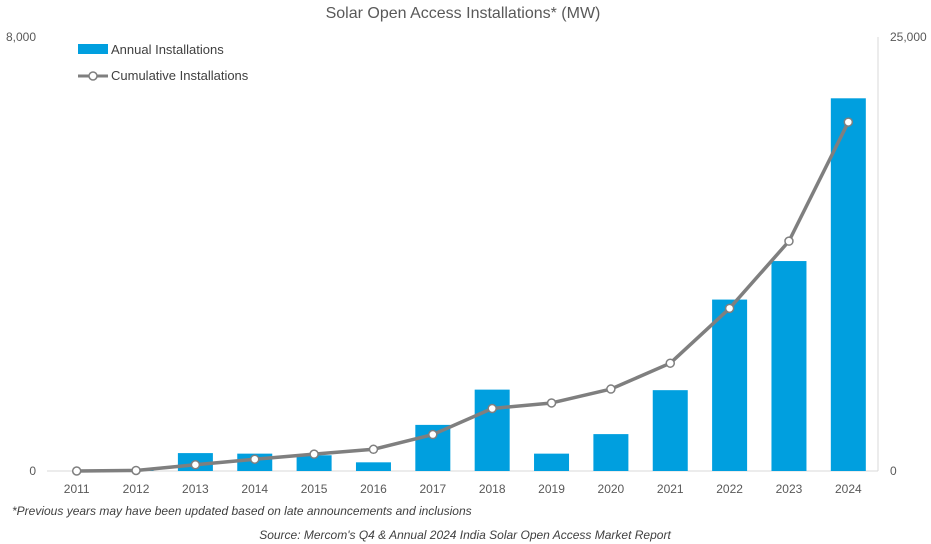 The image size is (931, 544). I want to click on legend-swatch-annual, so click(93, 49).